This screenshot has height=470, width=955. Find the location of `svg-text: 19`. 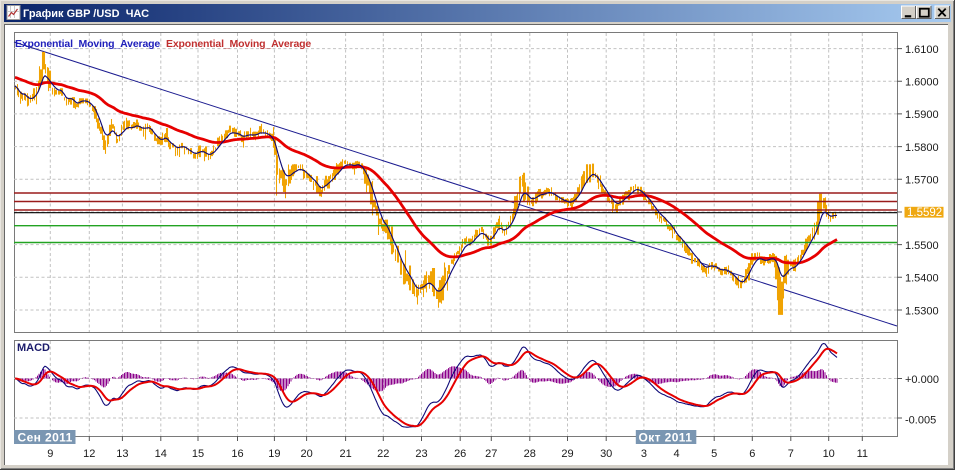

svg-text: 19 is located at coordinates (274, 454).